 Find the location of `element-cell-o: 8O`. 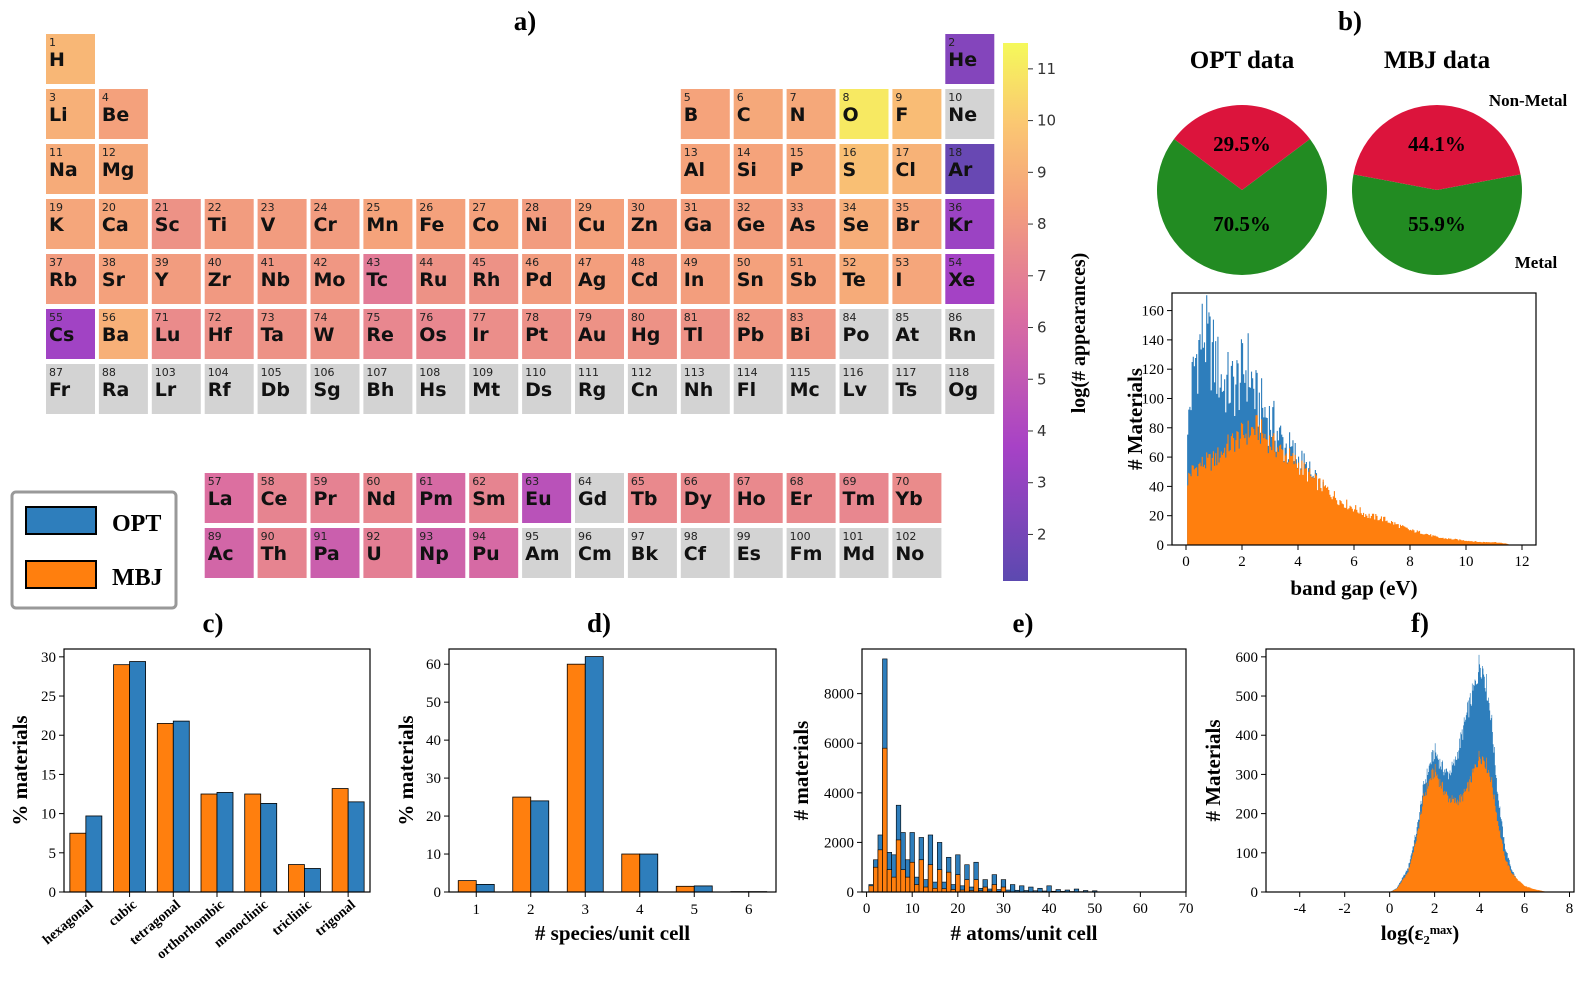

element-cell-o: 8O is located at coordinates (864, 114).